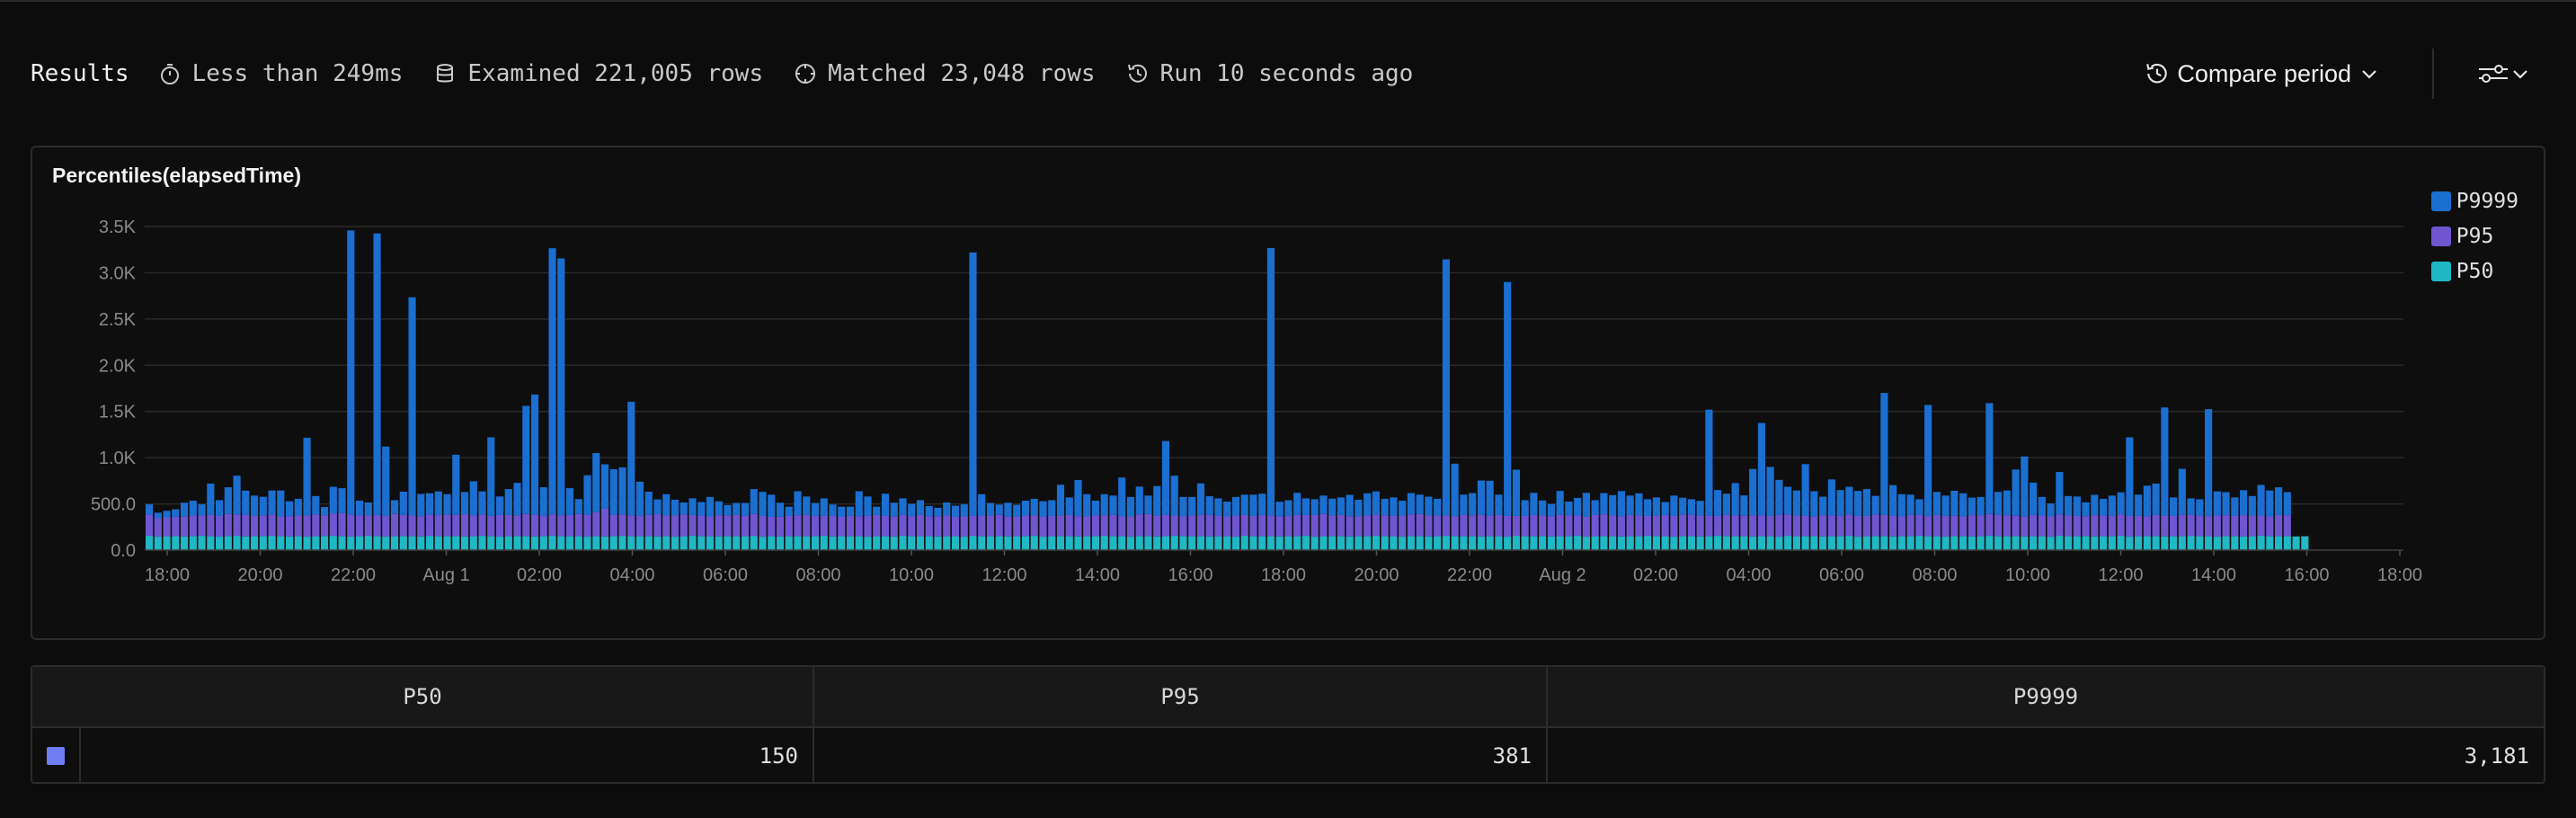 The height and width of the screenshot is (818, 2576). I want to click on x-tick-label: 10:00, so click(911, 575).